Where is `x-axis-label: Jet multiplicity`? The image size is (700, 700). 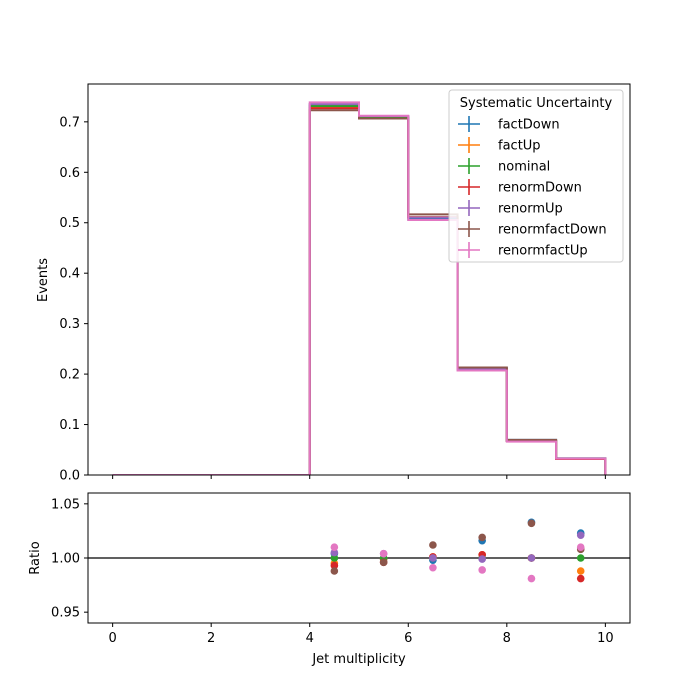 x-axis-label: Jet multiplicity is located at coordinates (358, 659).